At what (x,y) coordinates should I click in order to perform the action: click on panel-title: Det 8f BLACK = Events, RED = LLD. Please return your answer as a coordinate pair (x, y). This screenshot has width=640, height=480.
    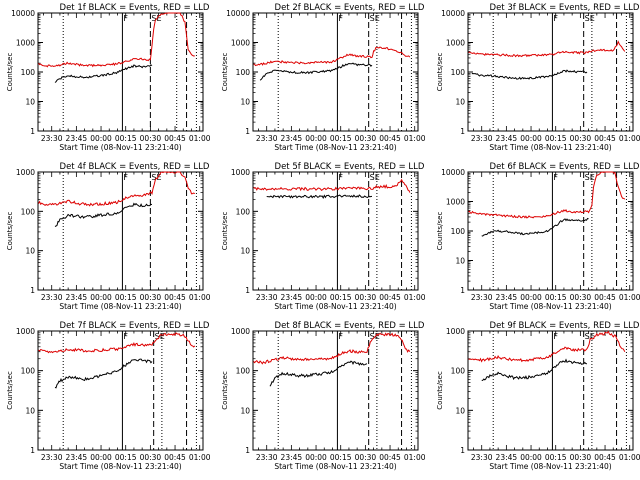
    Looking at the image, I should click on (350, 326).